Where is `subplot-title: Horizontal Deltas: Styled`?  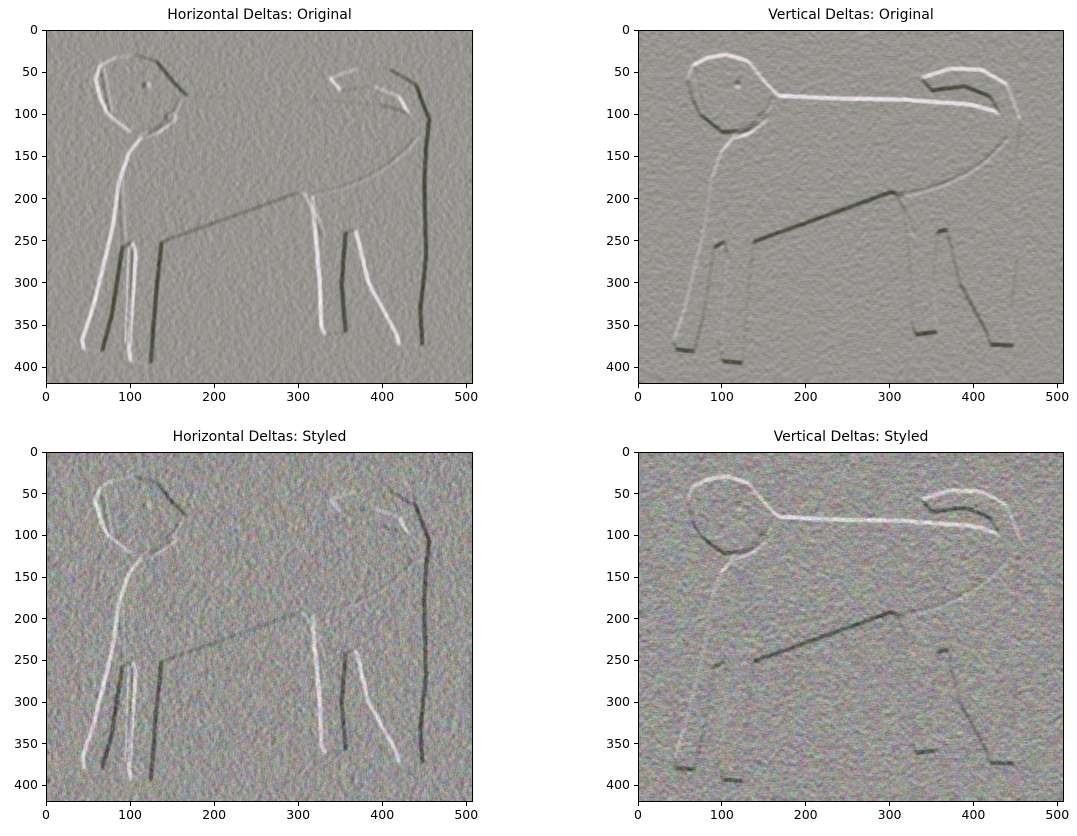
subplot-title: Horizontal Deltas: Styled is located at coordinates (259, 437).